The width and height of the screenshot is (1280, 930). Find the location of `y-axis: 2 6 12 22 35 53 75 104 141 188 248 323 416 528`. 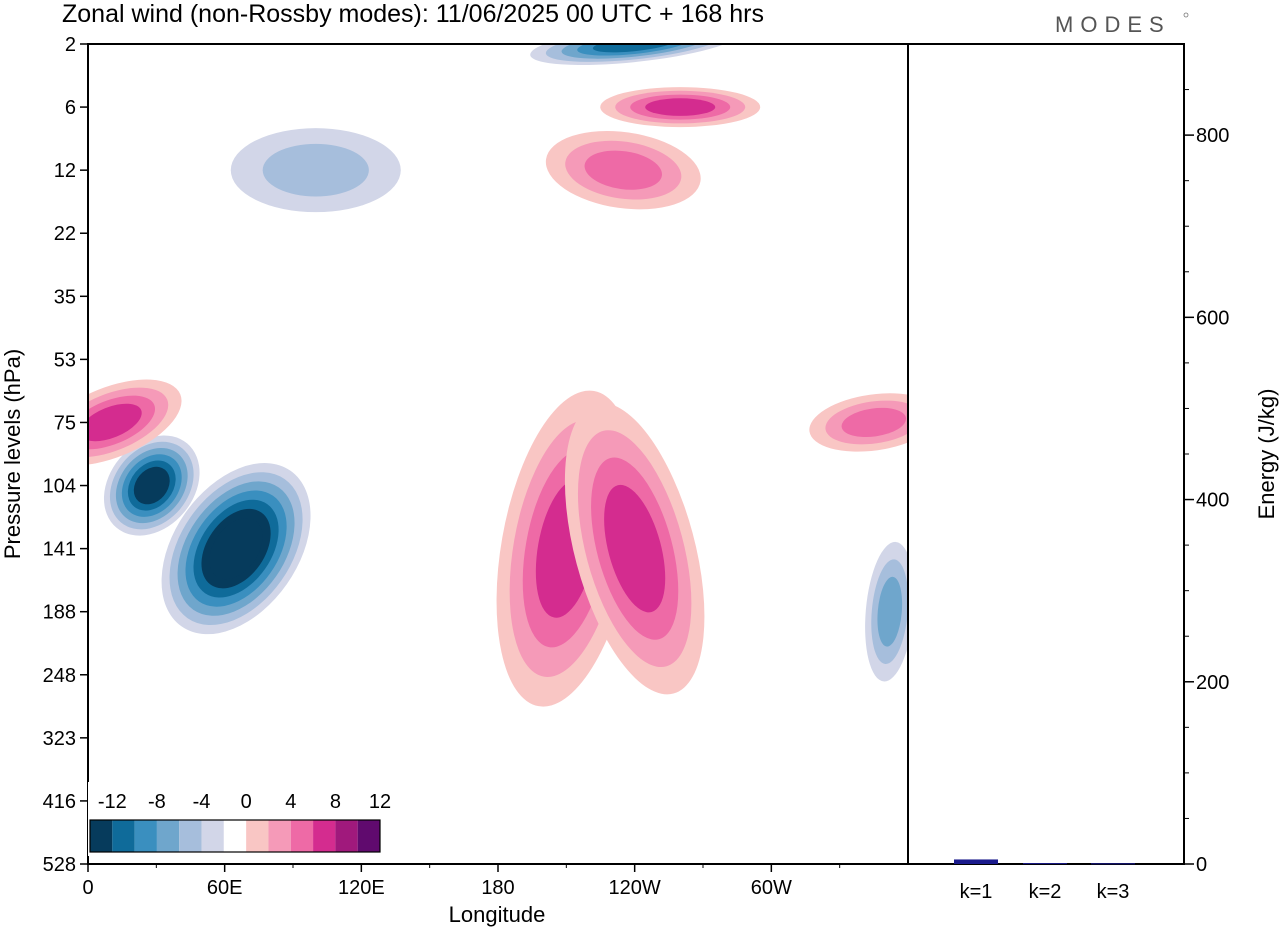

y-axis: 2 6 12 22 35 53 75 104 141 188 248 323 416 528 is located at coordinates (65, 455).